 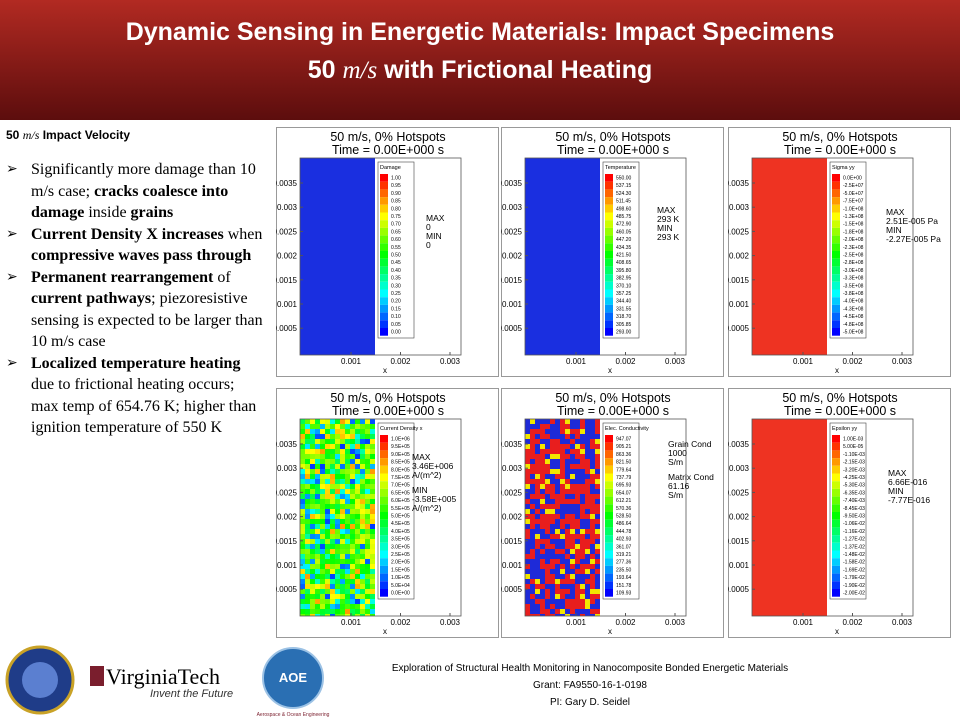 What do you see at coordinates (400, 555) in the screenshot?
I see `legend-label: 2.5E+05` at bounding box center [400, 555].